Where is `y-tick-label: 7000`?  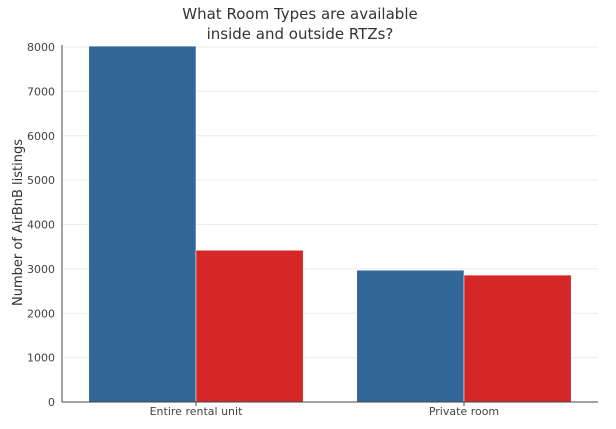
y-tick-label: 7000 is located at coordinates (41, 91).